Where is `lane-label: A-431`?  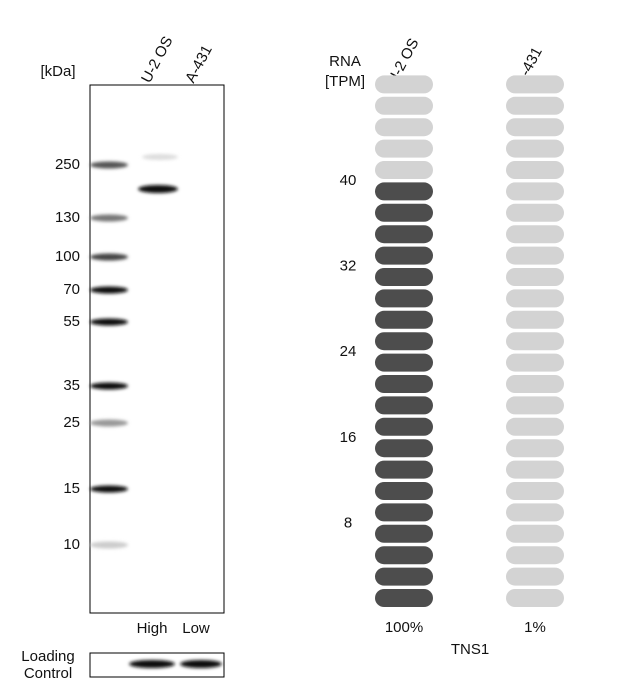 lane-label: A-431 is located at coordinates (199, 63).